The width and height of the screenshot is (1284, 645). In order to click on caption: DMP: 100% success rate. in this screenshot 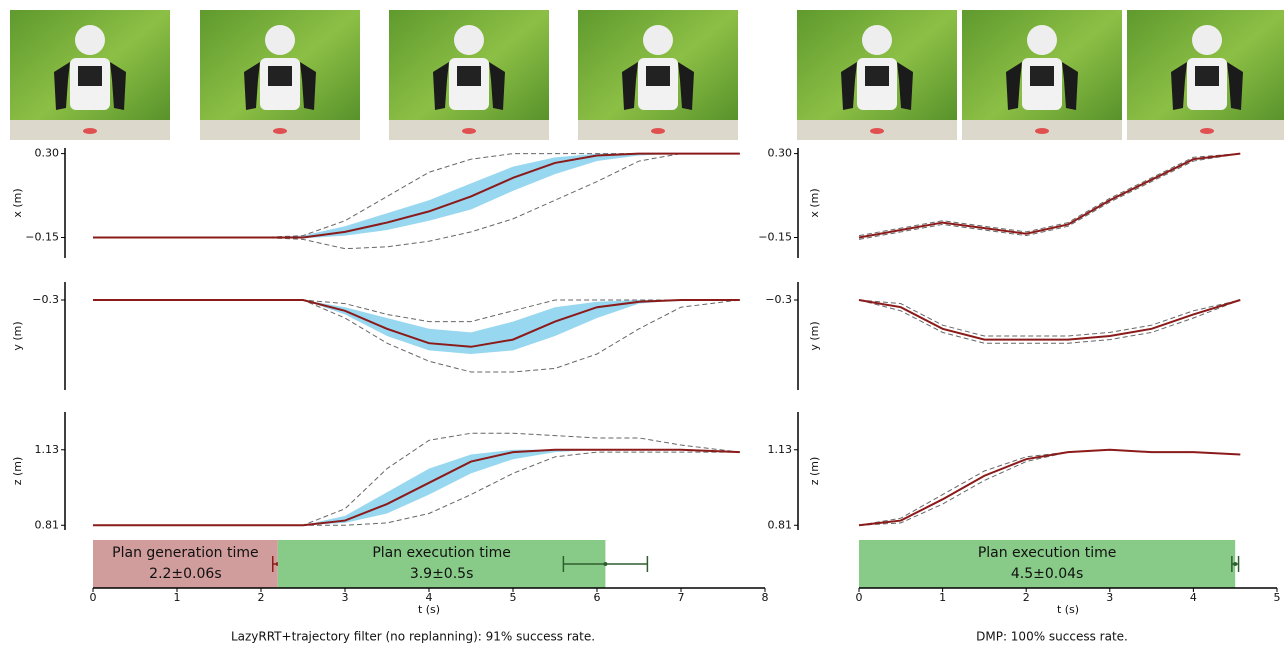, I will do `click(1052, 637)`.